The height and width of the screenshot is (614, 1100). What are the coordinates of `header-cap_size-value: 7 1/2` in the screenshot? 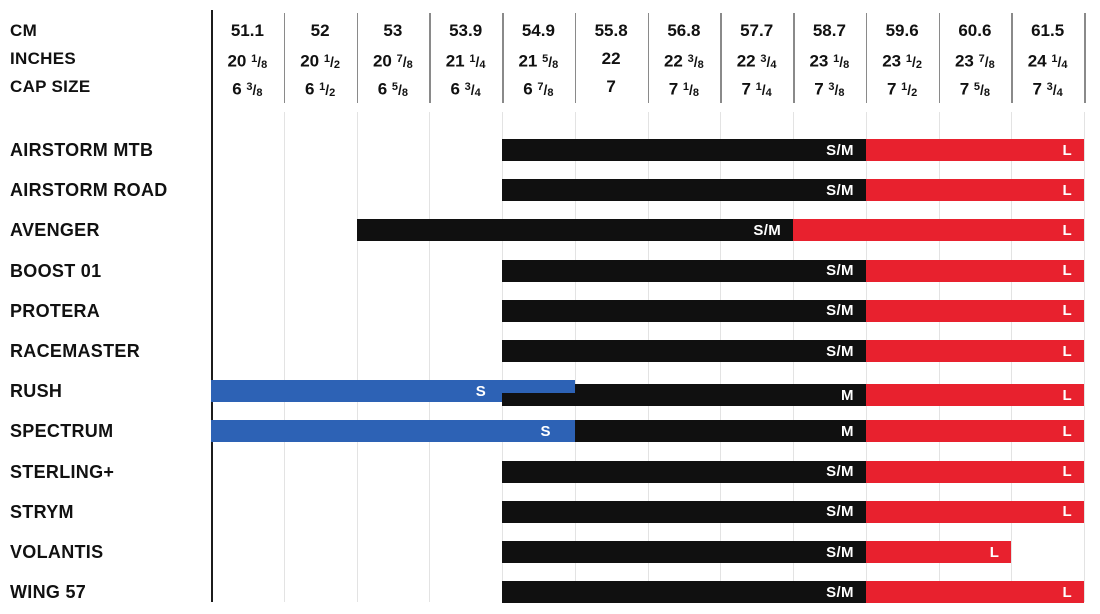 It's located at (902, 89).